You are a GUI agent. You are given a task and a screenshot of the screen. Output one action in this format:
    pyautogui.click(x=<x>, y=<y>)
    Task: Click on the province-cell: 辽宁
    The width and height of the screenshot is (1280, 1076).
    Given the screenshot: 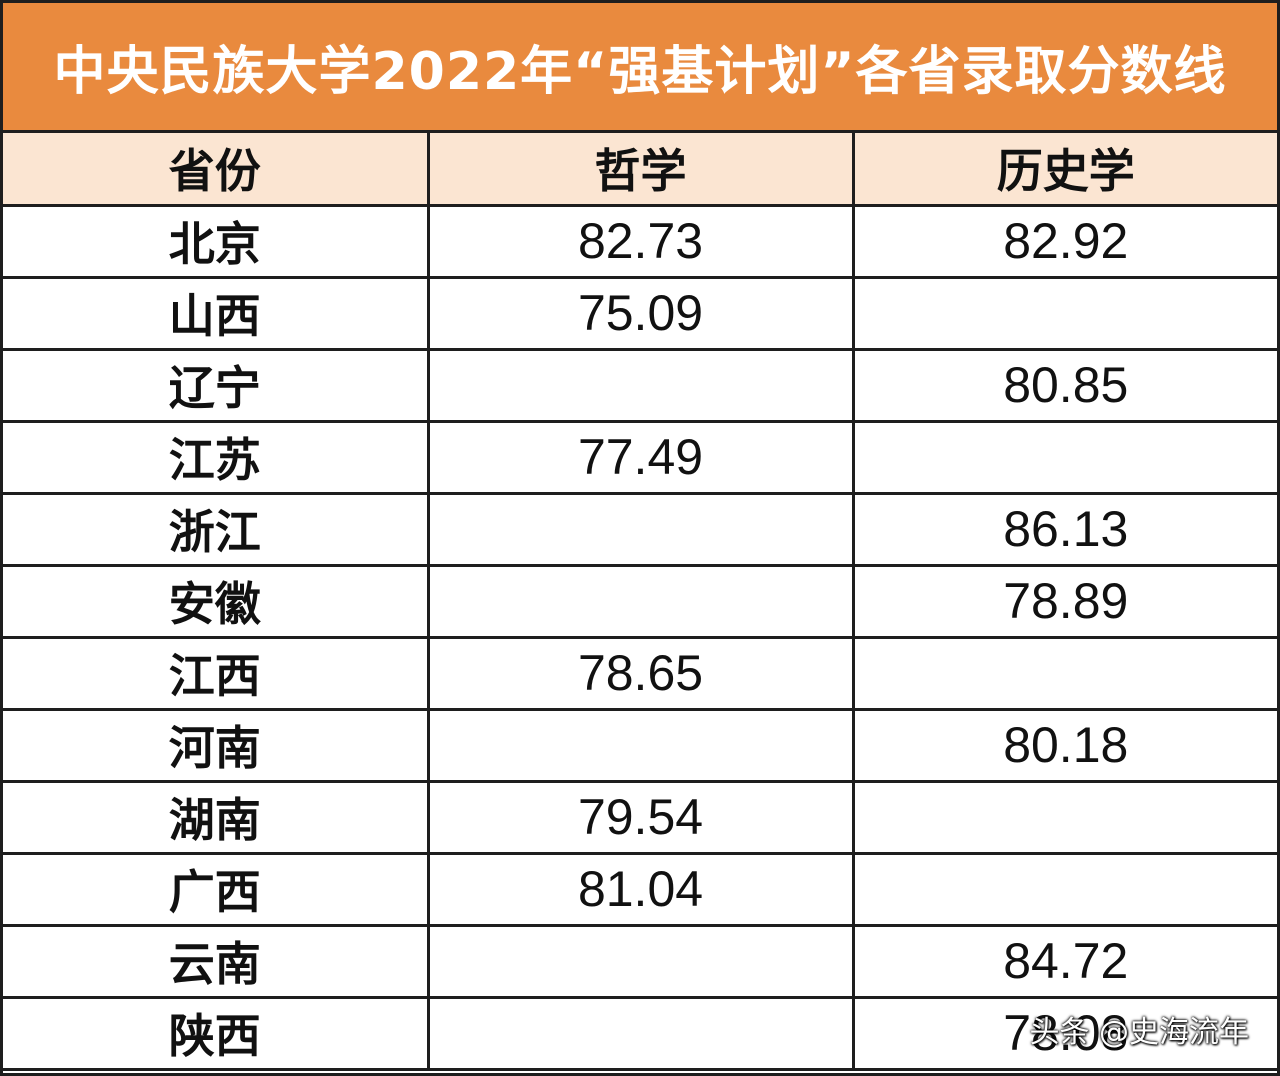 What is the action you would take?
    pyautogui.click(x=216, y=385)
    